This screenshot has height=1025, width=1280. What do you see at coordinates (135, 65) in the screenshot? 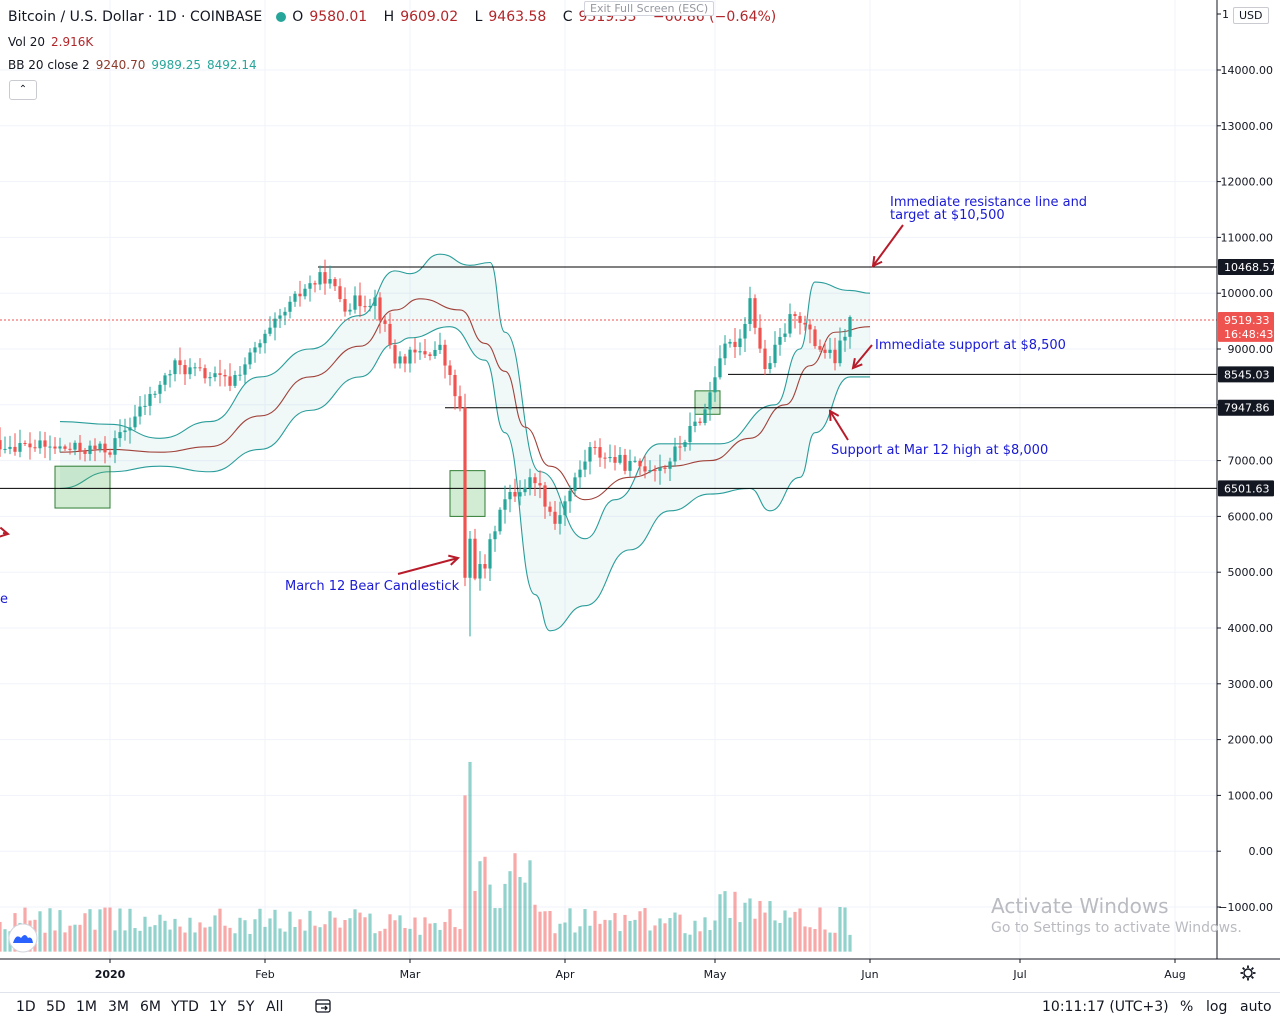
I see `bollinger-legend: BB 20 close 2 9240.70 9989.25 8492.14` at bounding box center [135, 65].